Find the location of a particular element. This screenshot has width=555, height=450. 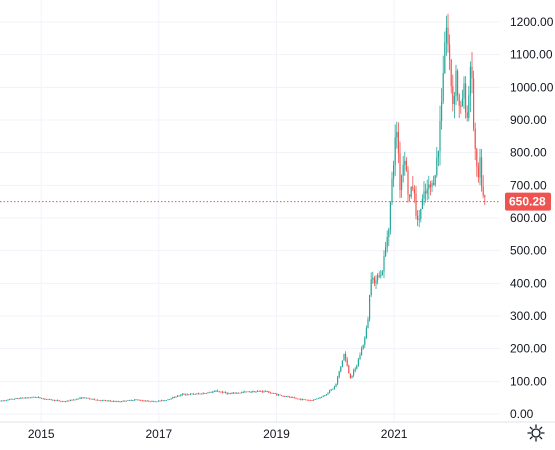

y-tick-label: 500.00 is located at coordinates (528, 251).